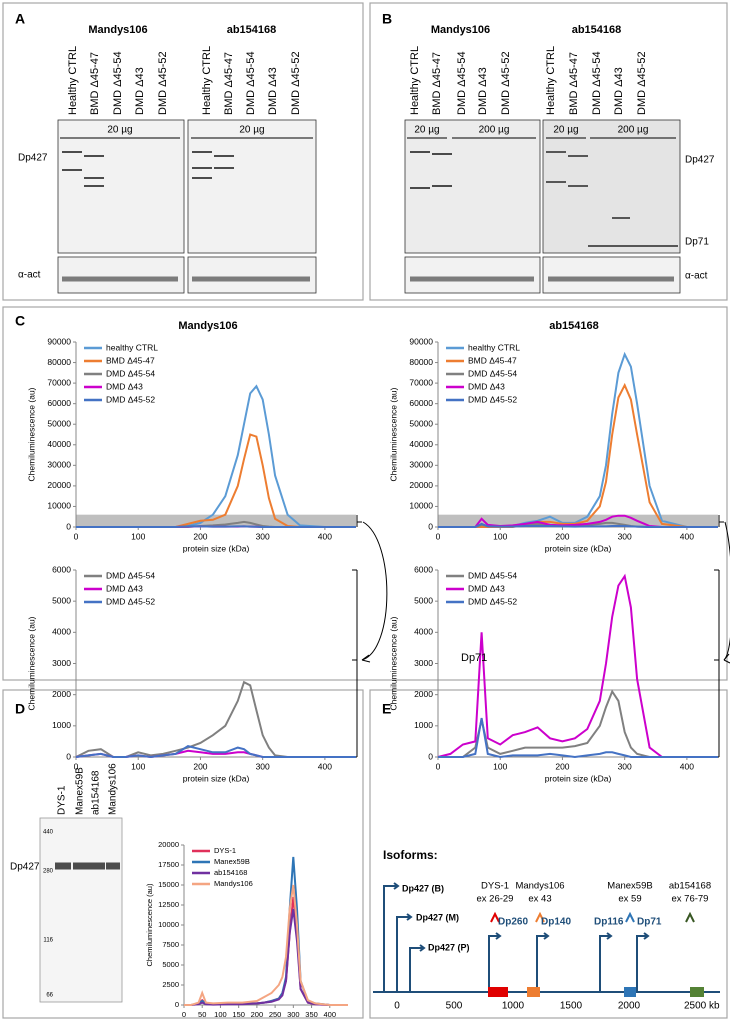  Describe the element at coordinates (574, 326) in the screenshot. I see `chart-title: ab154168` at that location.